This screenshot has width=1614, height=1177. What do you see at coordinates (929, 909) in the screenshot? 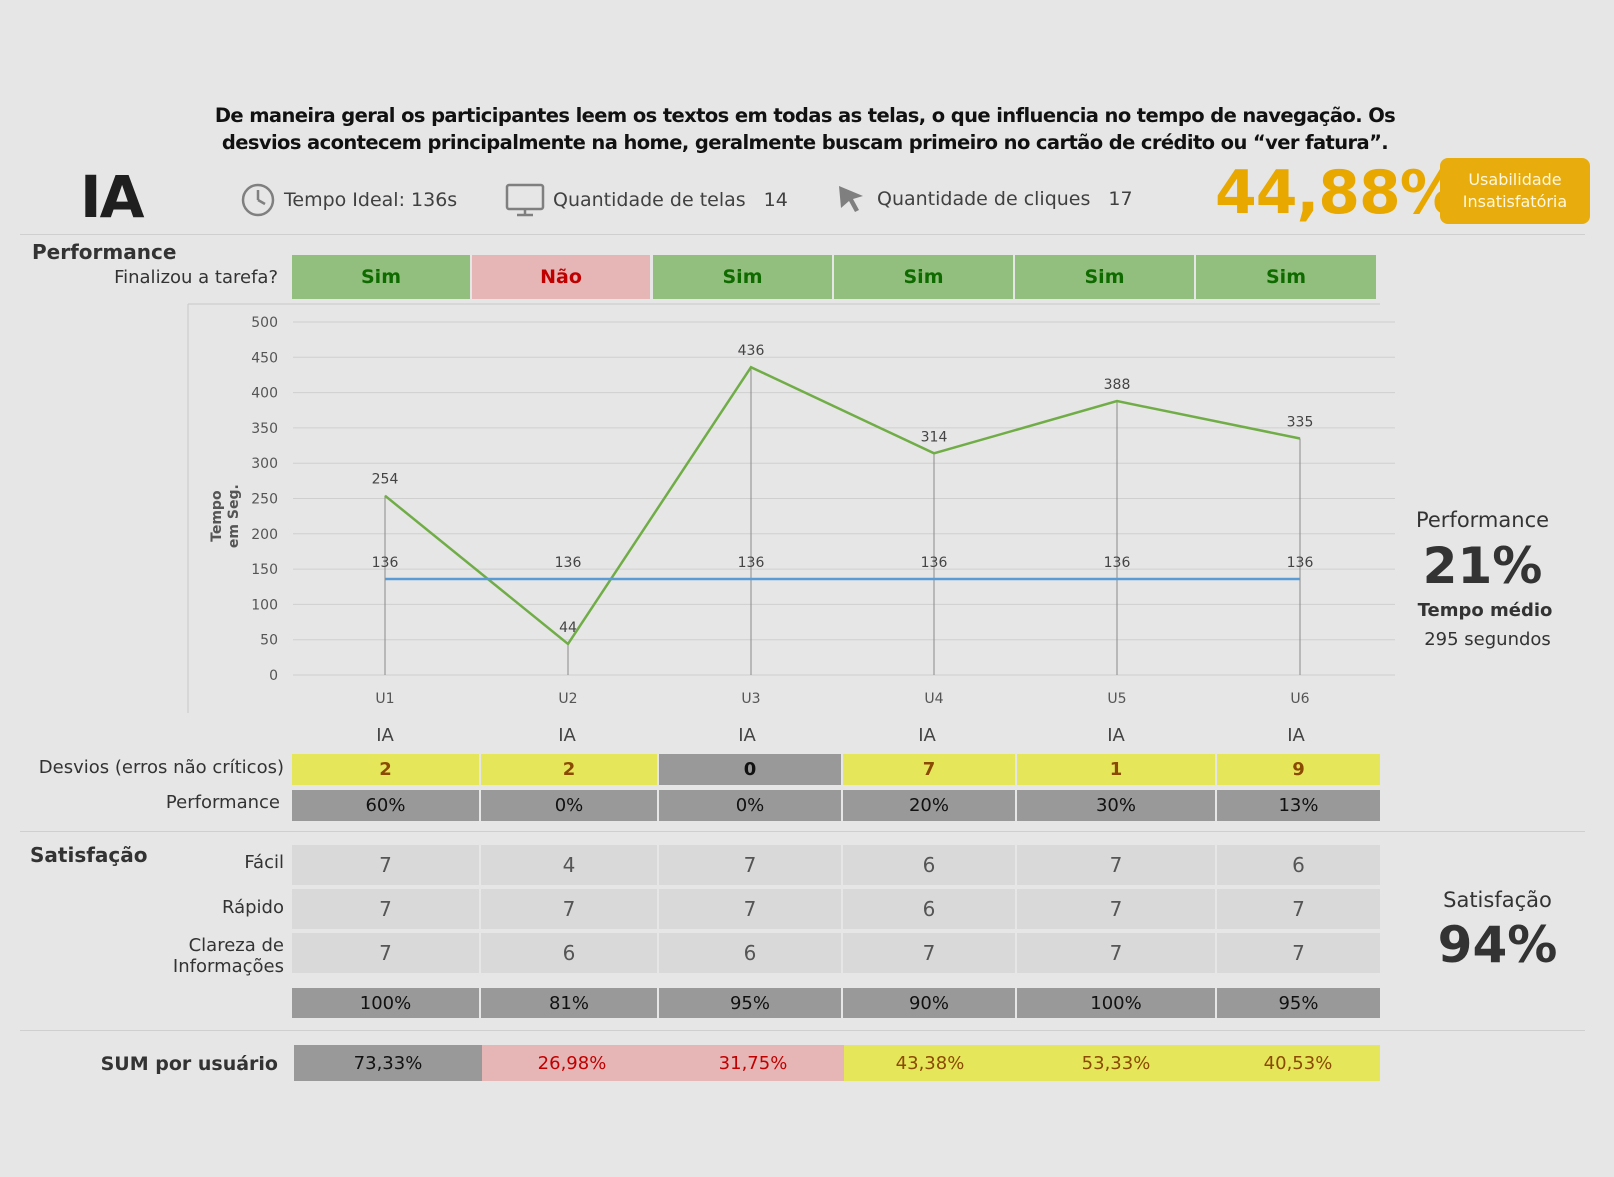
I see `rapido-cell: 6` at bounding box center [929, 909].